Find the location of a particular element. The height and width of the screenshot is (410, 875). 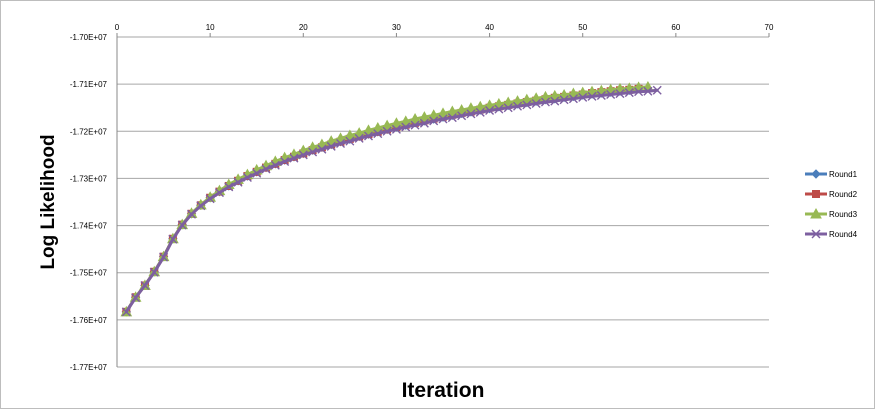

x-tick-label: 20 is located at coordinates (303, 27).